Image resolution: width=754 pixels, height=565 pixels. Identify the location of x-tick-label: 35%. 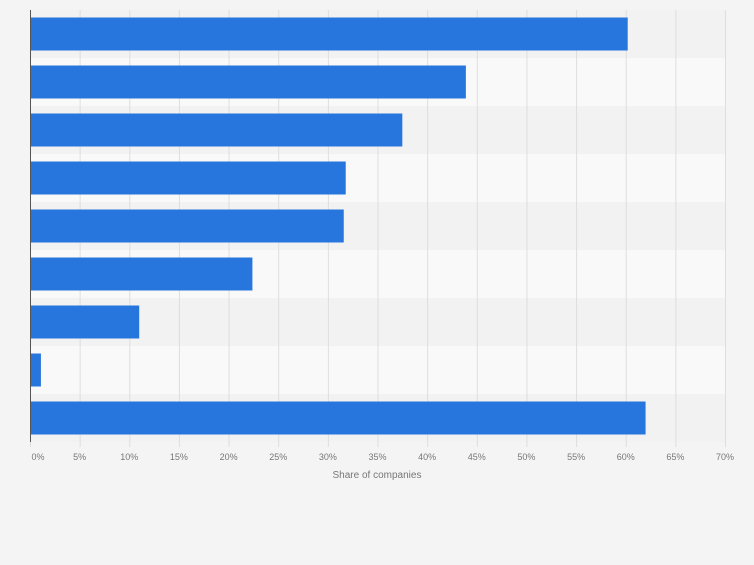
(377, 457).